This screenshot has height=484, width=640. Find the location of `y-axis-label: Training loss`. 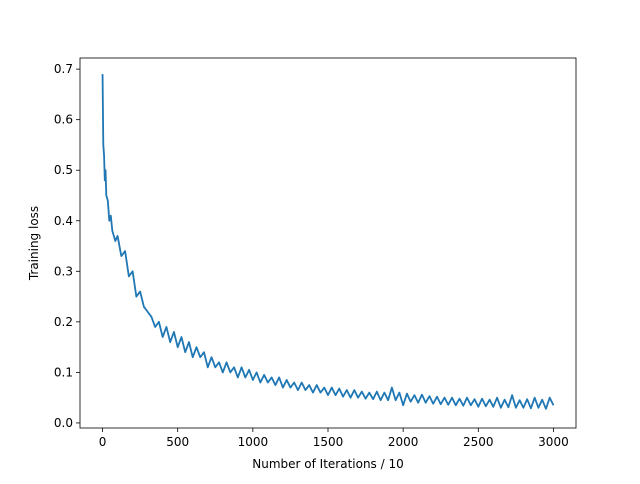

y-axis-label: Training loss is located at coordinates (34, 243).